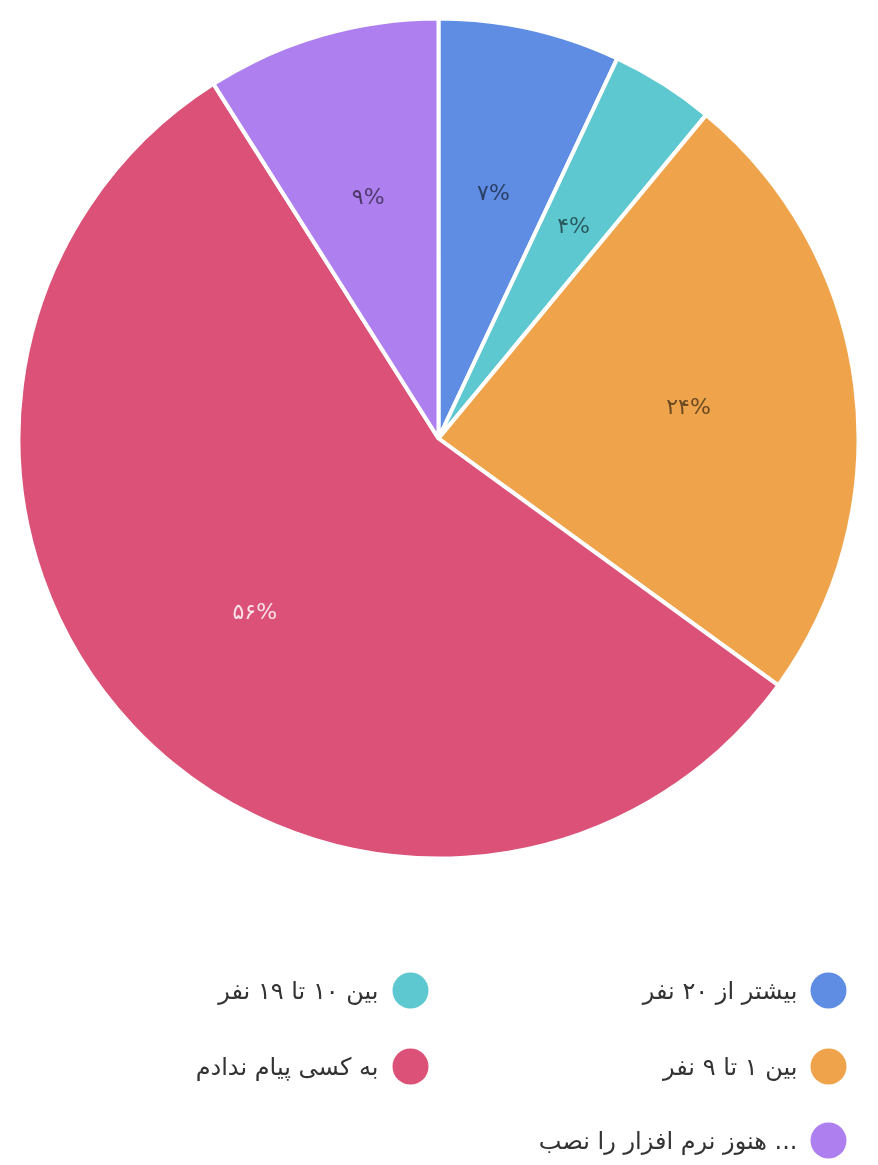 The width and height of the screenshot is (878, 1165). What do you see at coordinates (573, 226) in the screenshot?
I see `data-label: ۴%` at bounding box center [573, 226].